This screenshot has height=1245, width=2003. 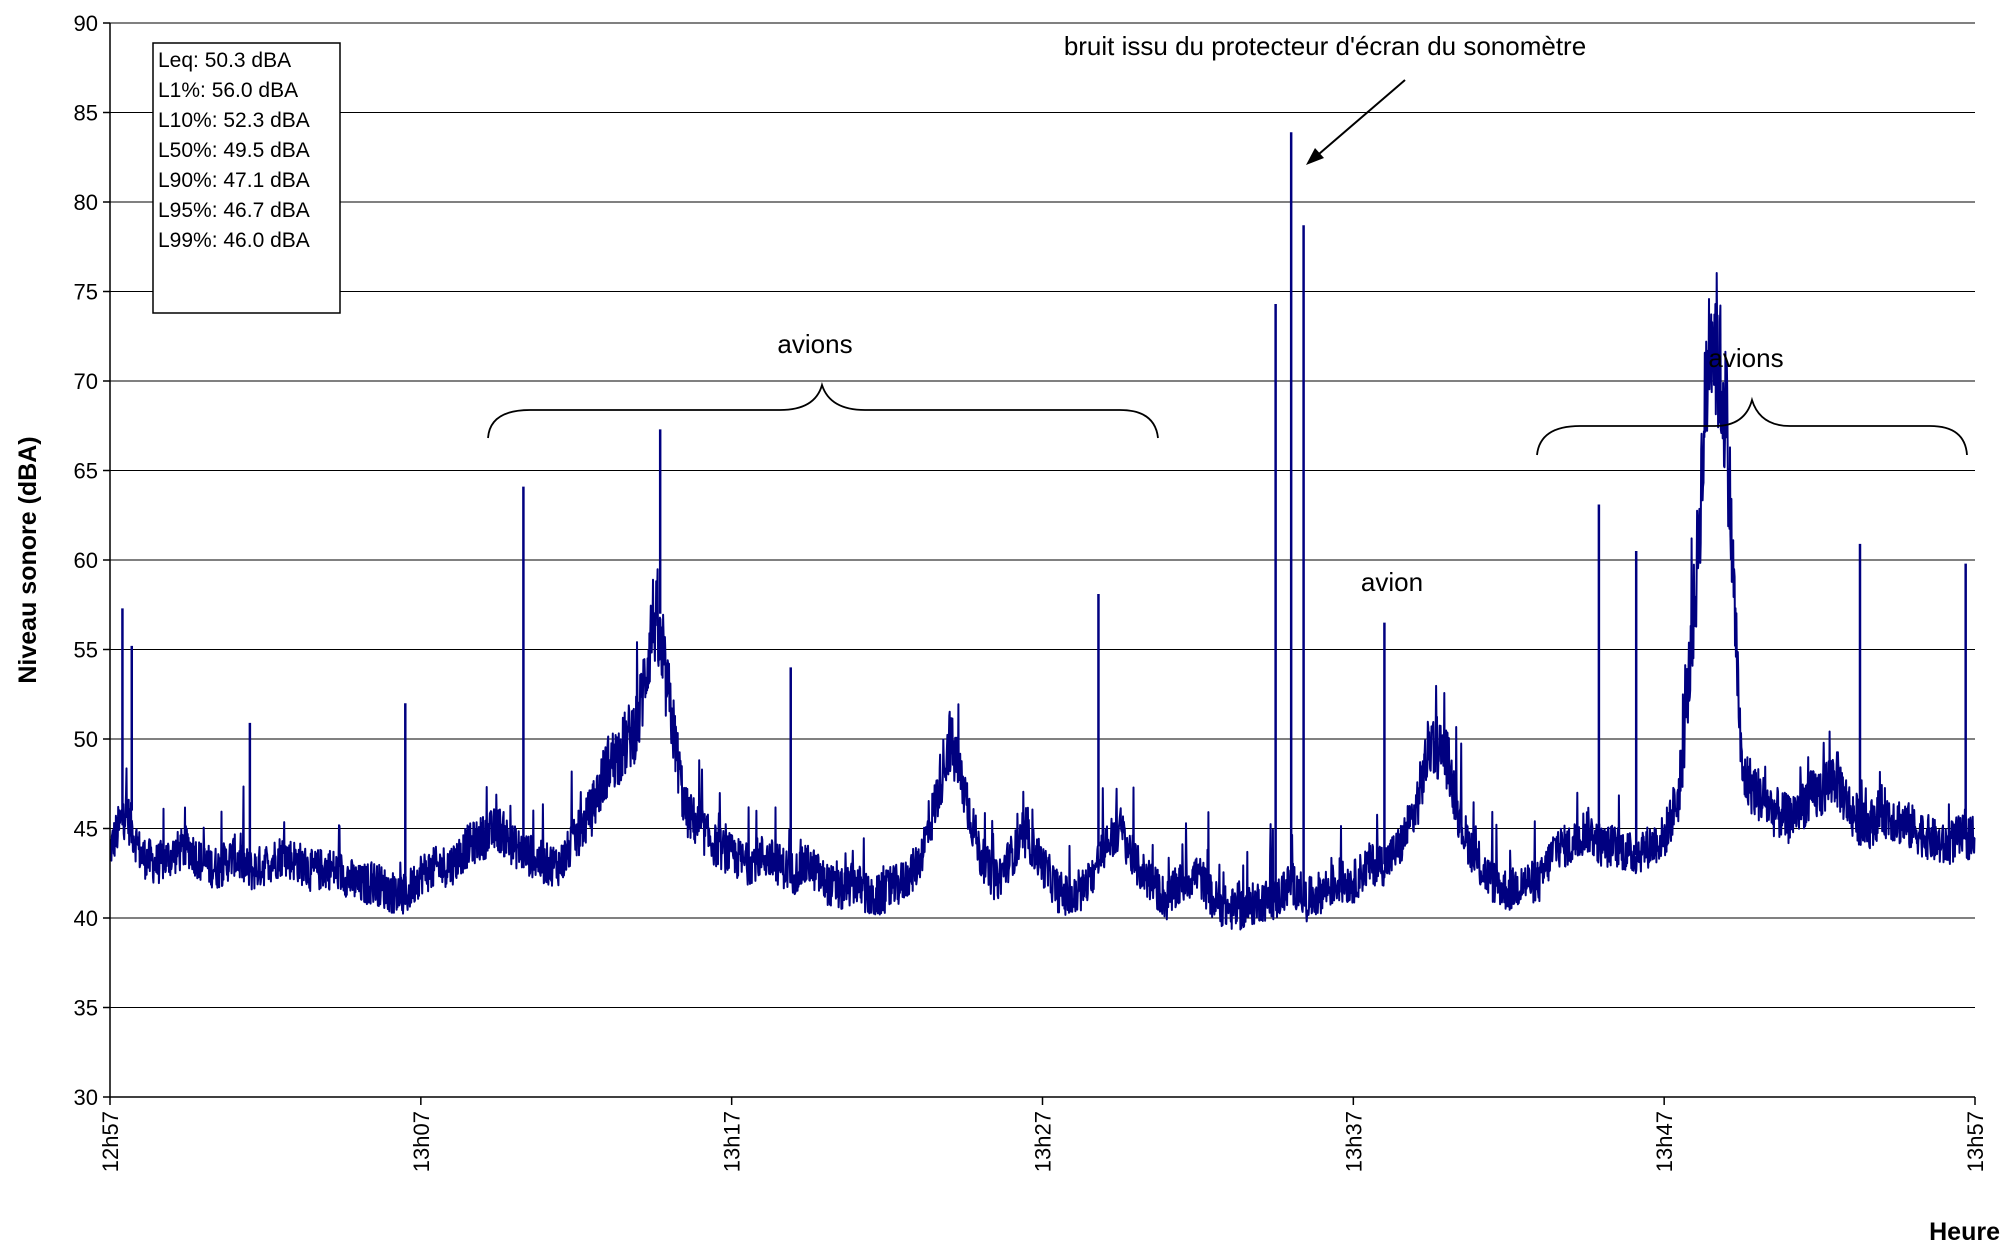 I want to click on stats-box-frame, so click(x=246, y=178).